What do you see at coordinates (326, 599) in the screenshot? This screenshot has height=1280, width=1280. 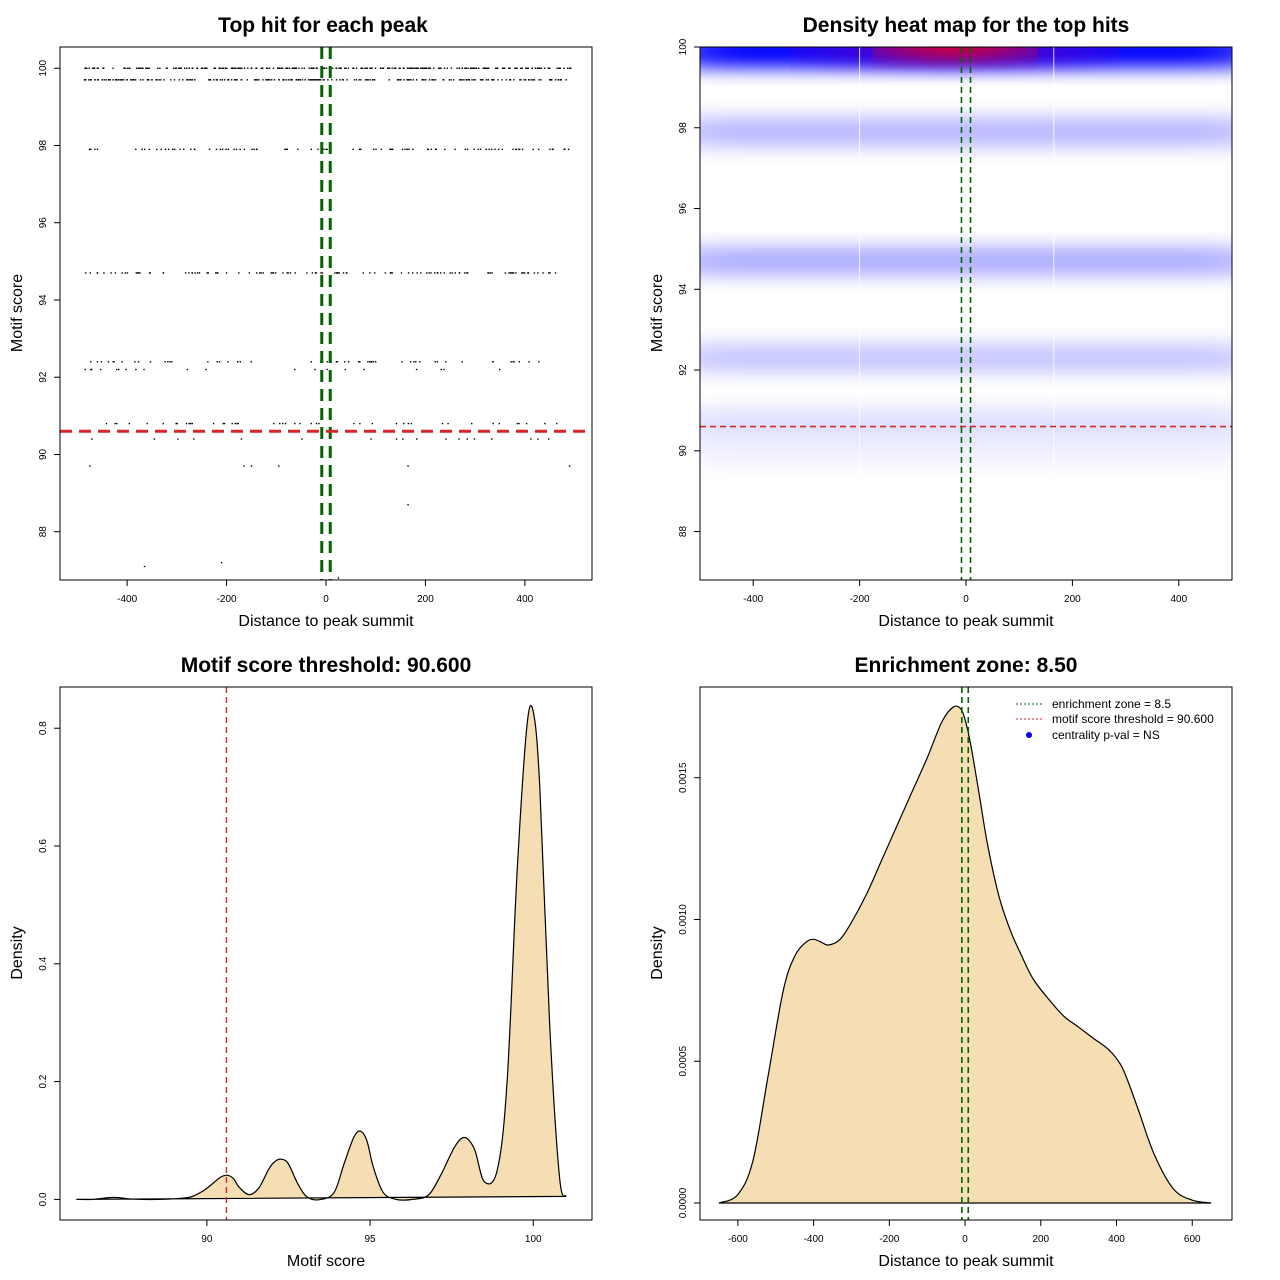 I see `scatter-x-tick-label: 0` at bounding box center [326, 599].